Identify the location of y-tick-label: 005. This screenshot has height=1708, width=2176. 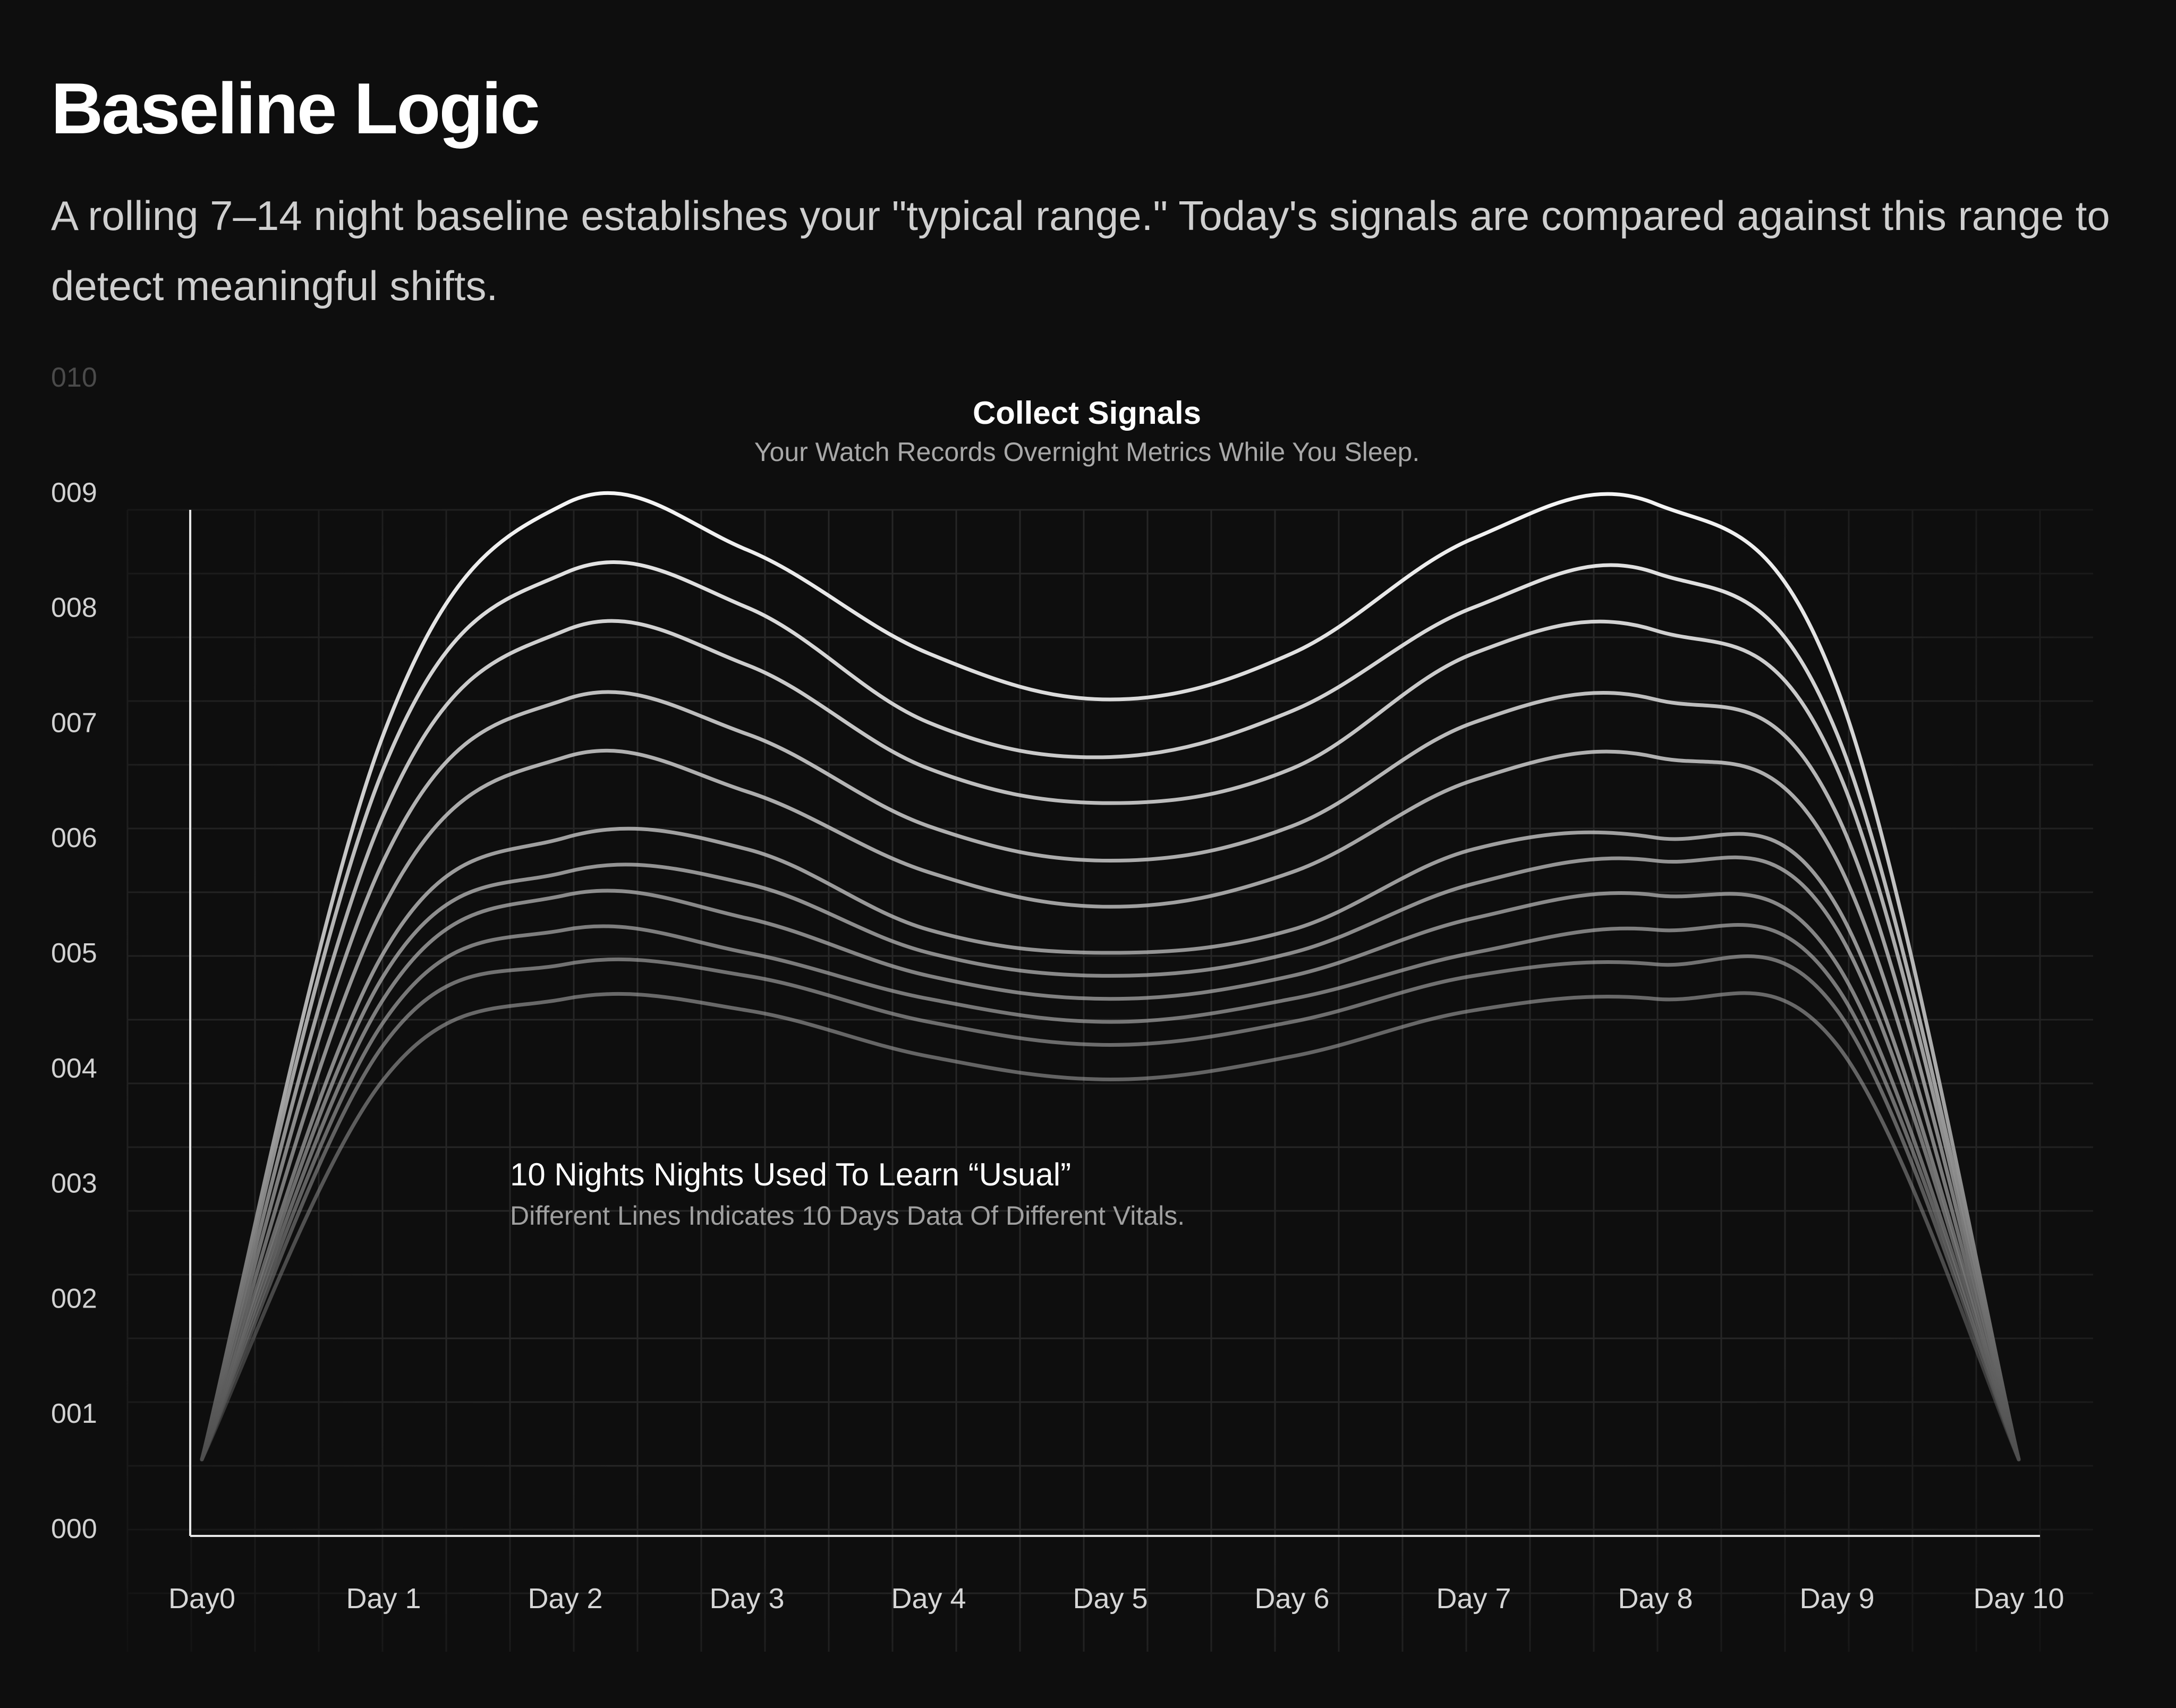
(74, 954).